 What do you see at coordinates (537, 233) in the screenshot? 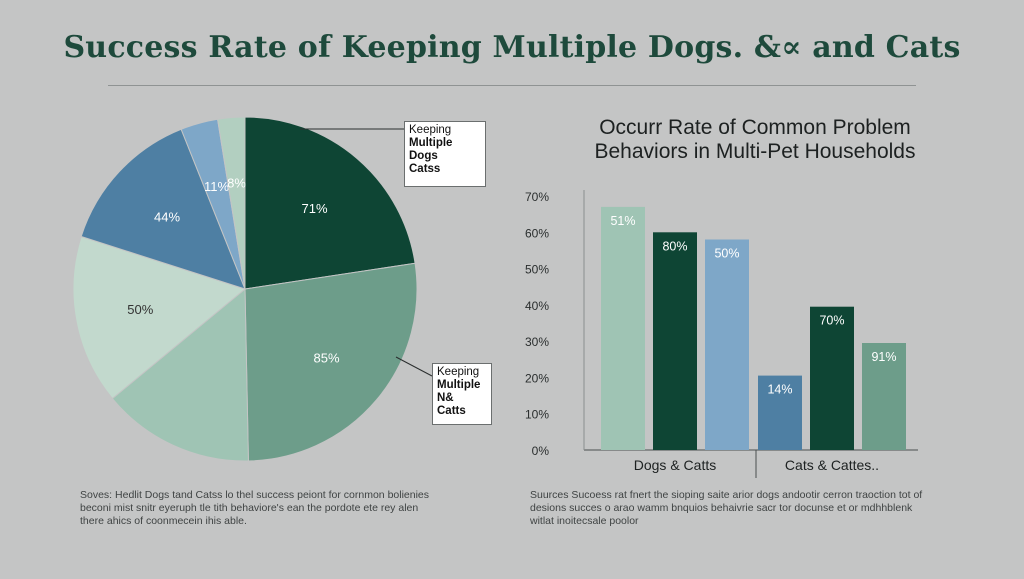
I see `y-tick-label: 60%` at bounding box center [537, 233].